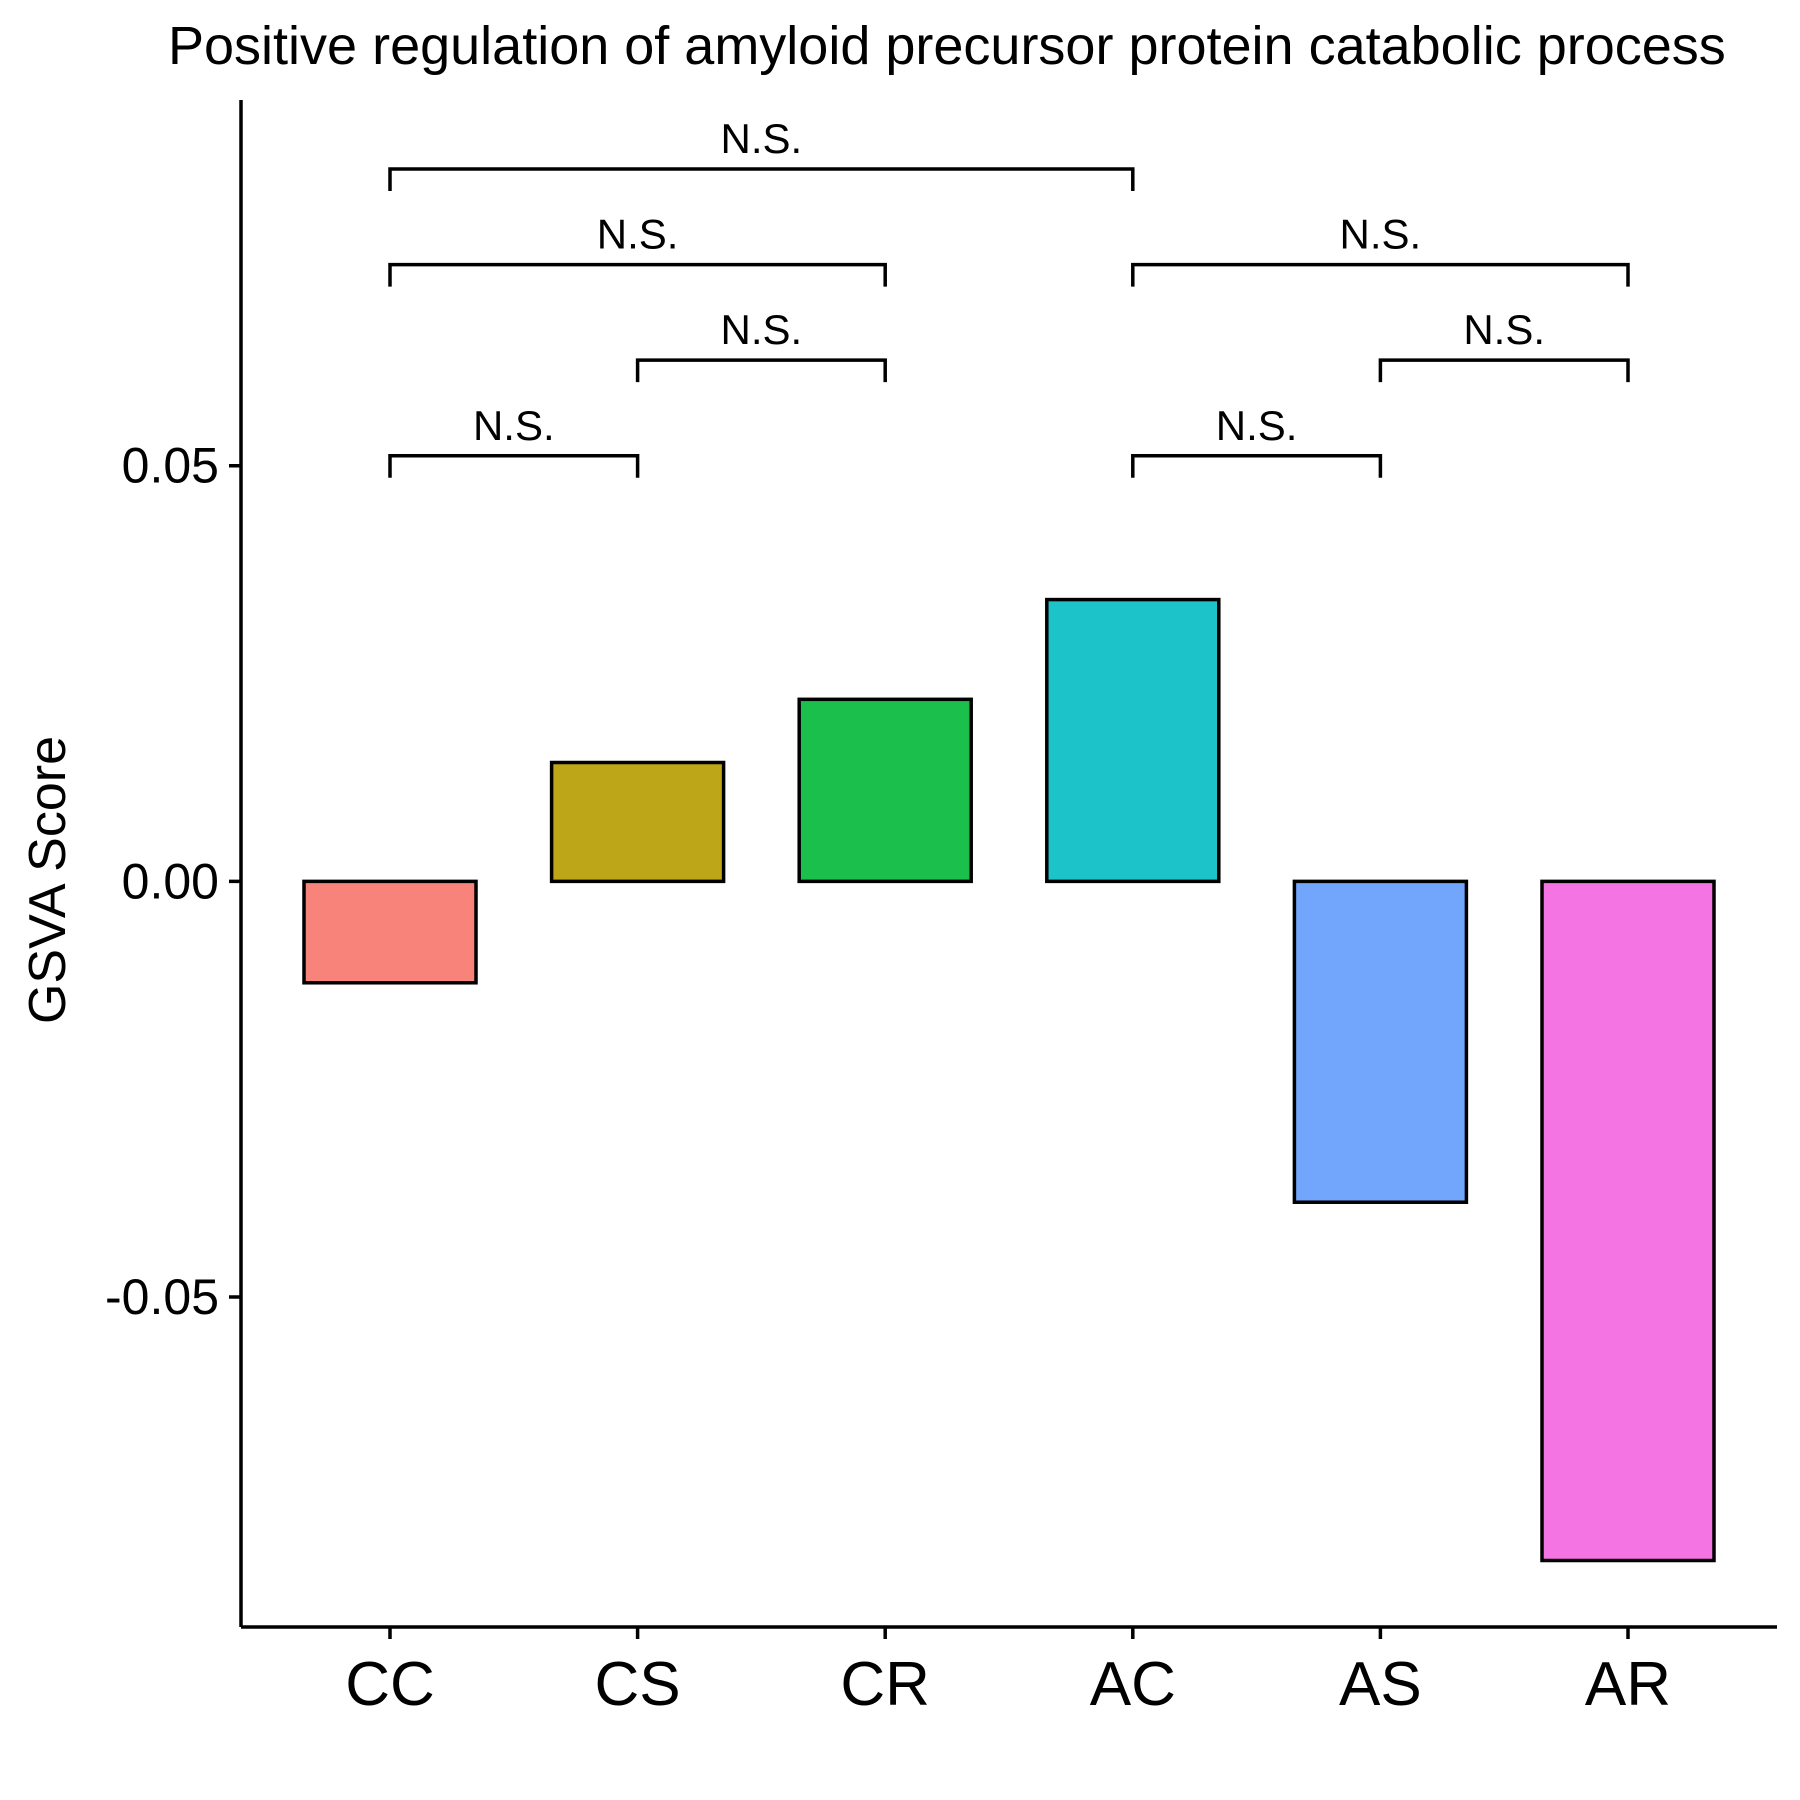 The width and height of the screenshot is (1800, 1800). I want to click on comparison-cc-cr: N.S., so click(637, 249).